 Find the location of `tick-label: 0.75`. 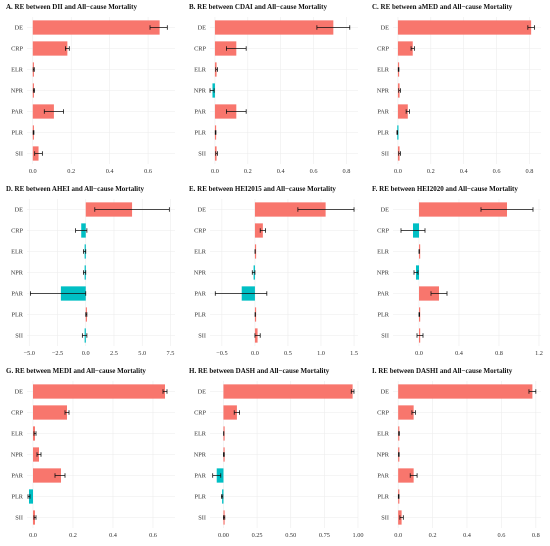

tick-label: 0.75 is located at coordinates (324, 535).